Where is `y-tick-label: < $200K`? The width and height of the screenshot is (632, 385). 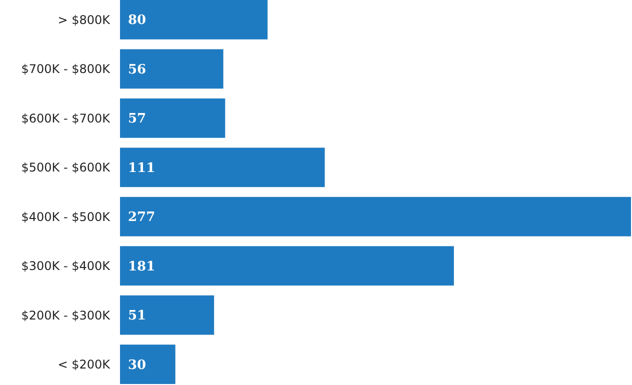 y-tick-label: < $200K is located at coordinates (85, 365).